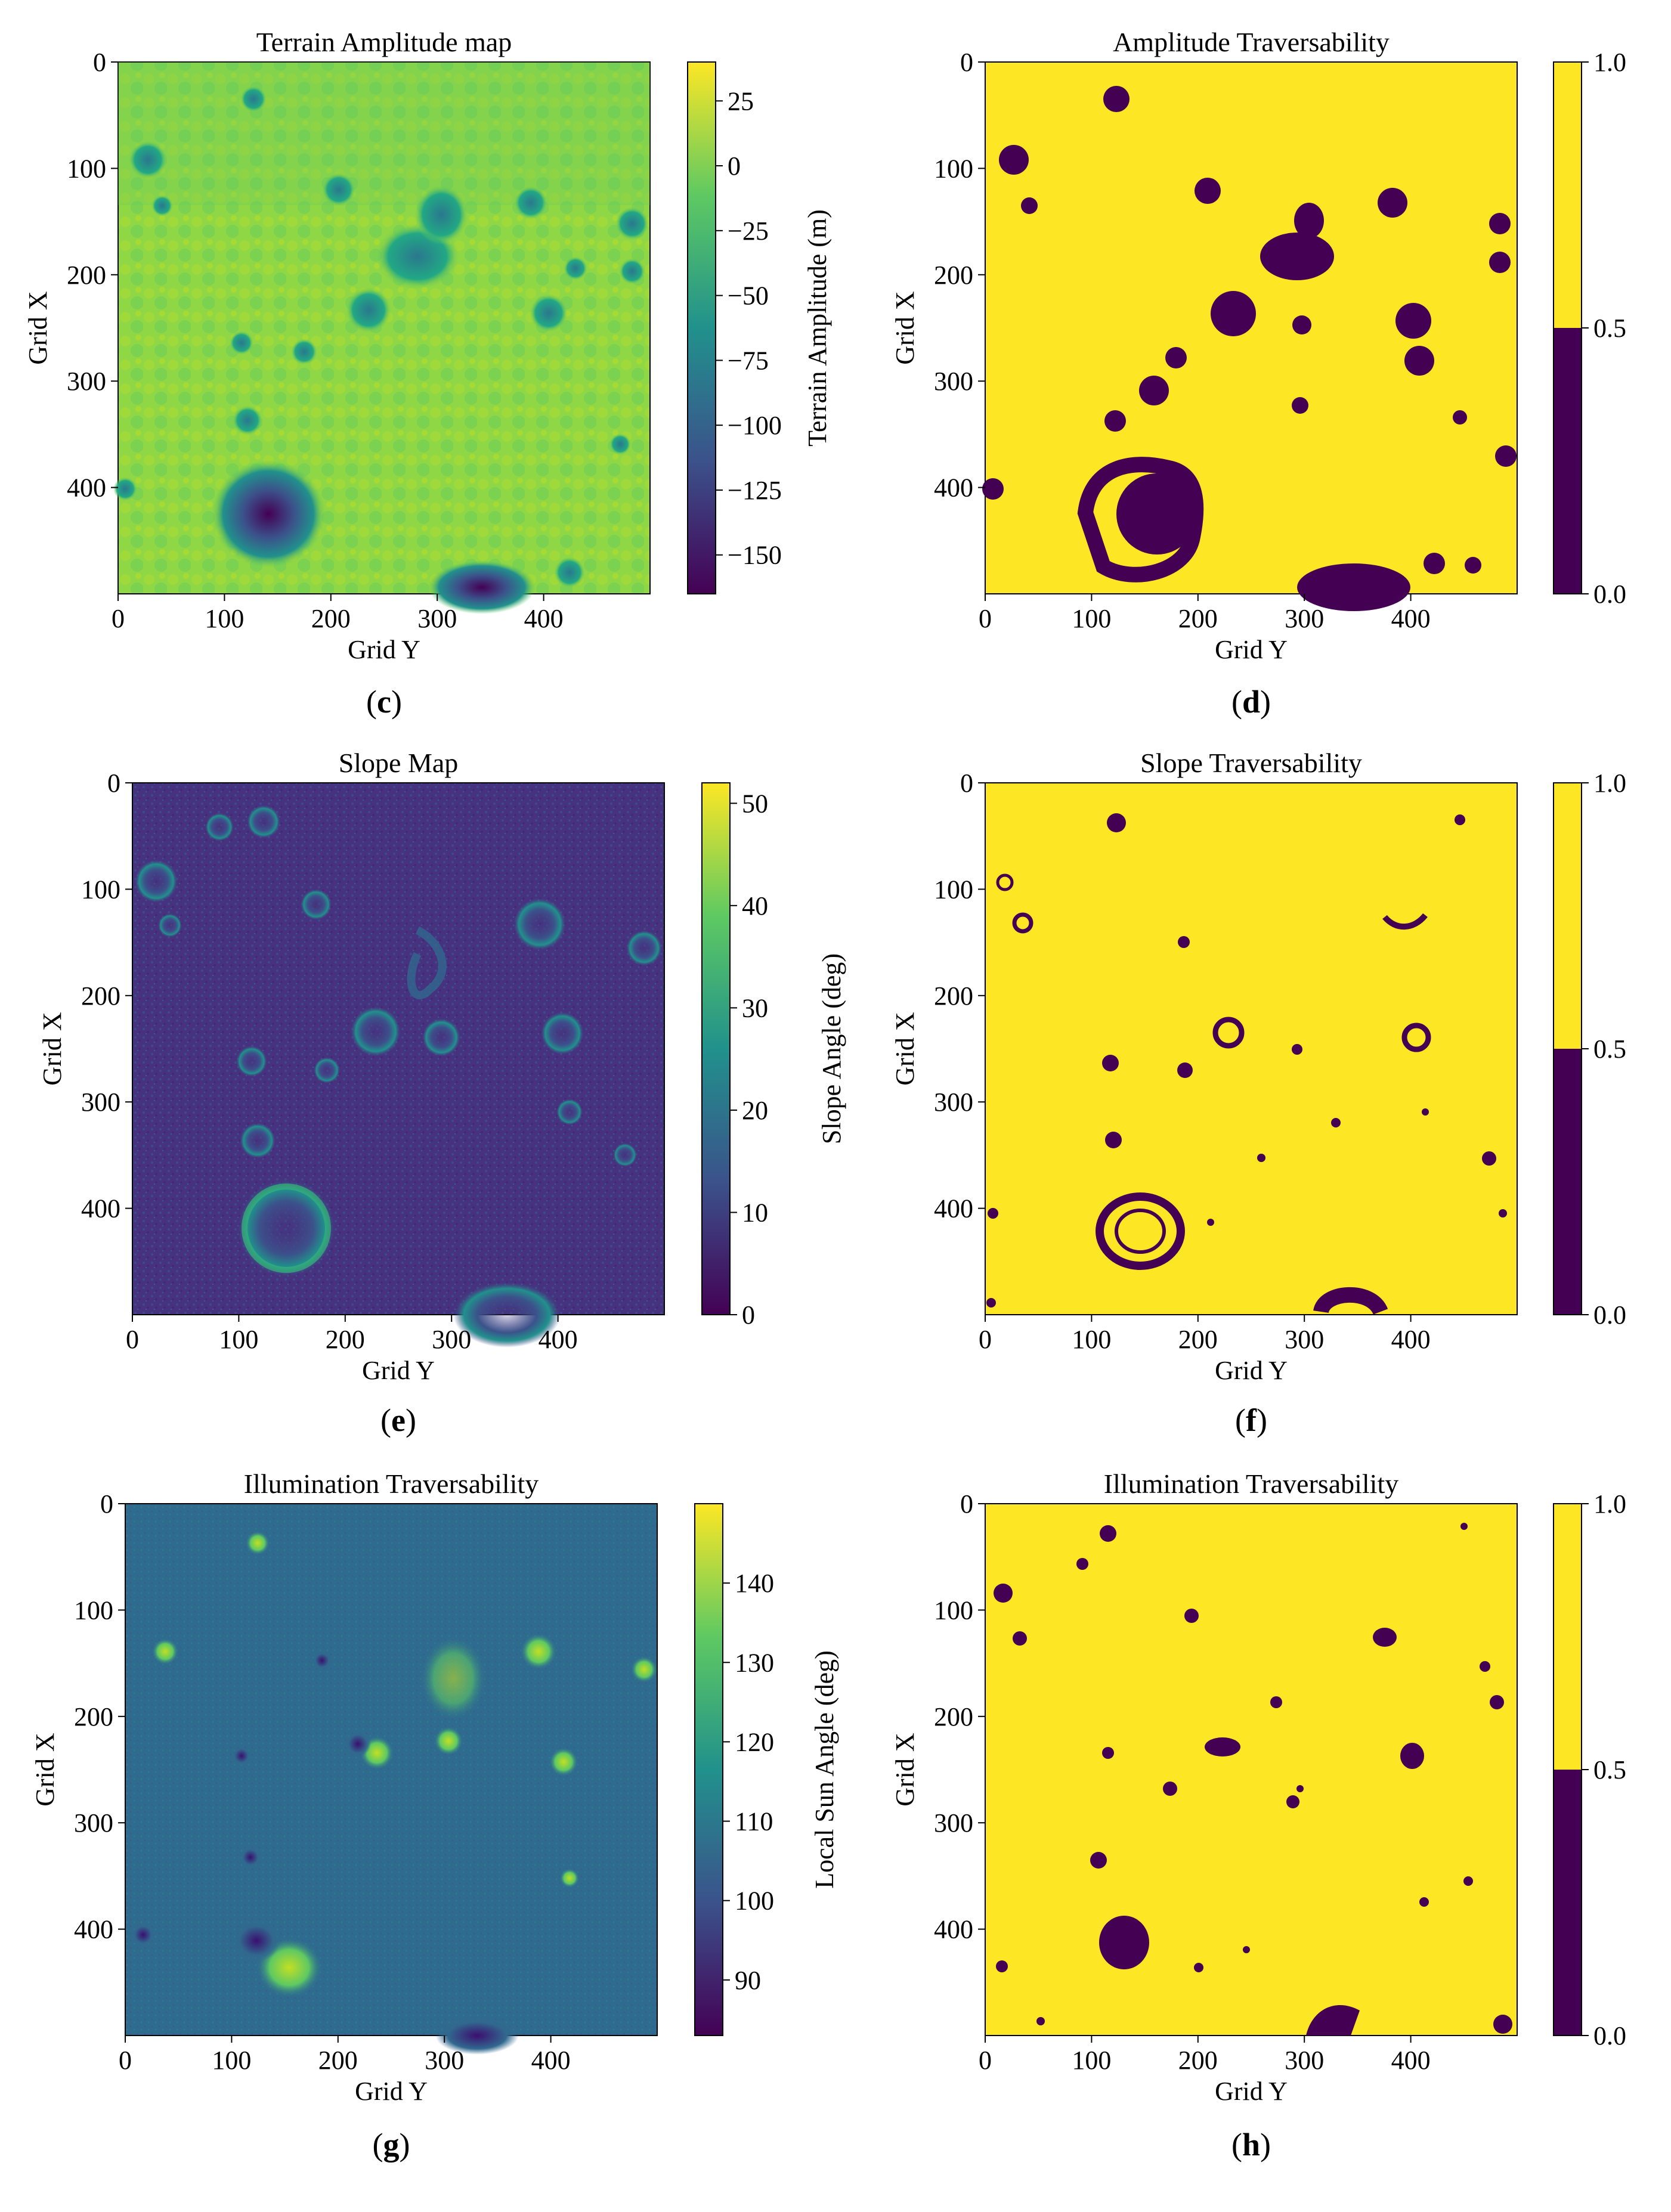 This screenshot has width=1671, height=2212. I want to click on chart-title: Slope Map, so click(399, 763).